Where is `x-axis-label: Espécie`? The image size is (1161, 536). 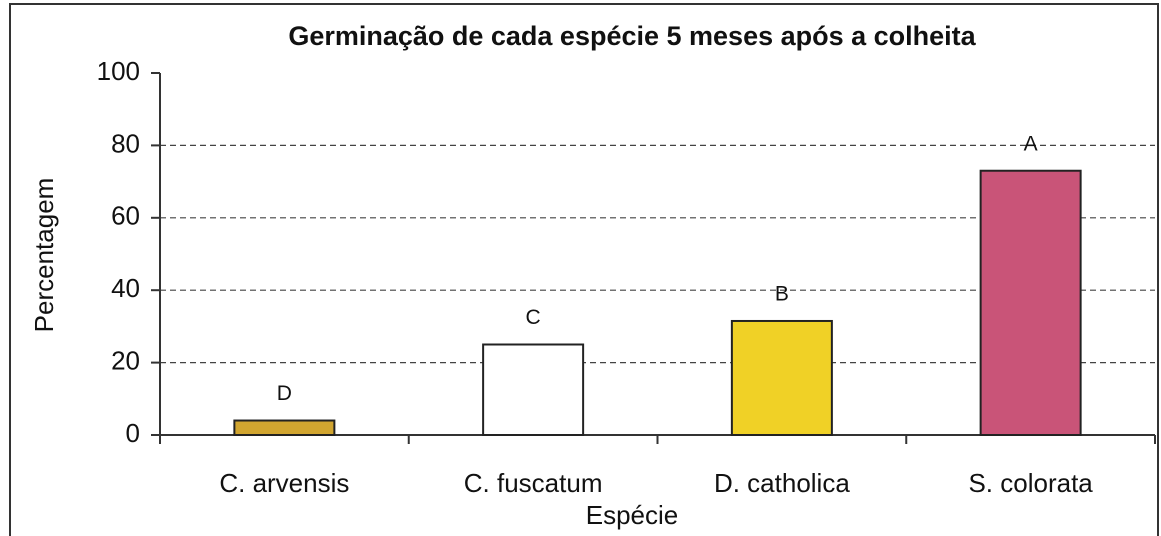 x-axis-label: Espécie is located at coordinates (632, 515).